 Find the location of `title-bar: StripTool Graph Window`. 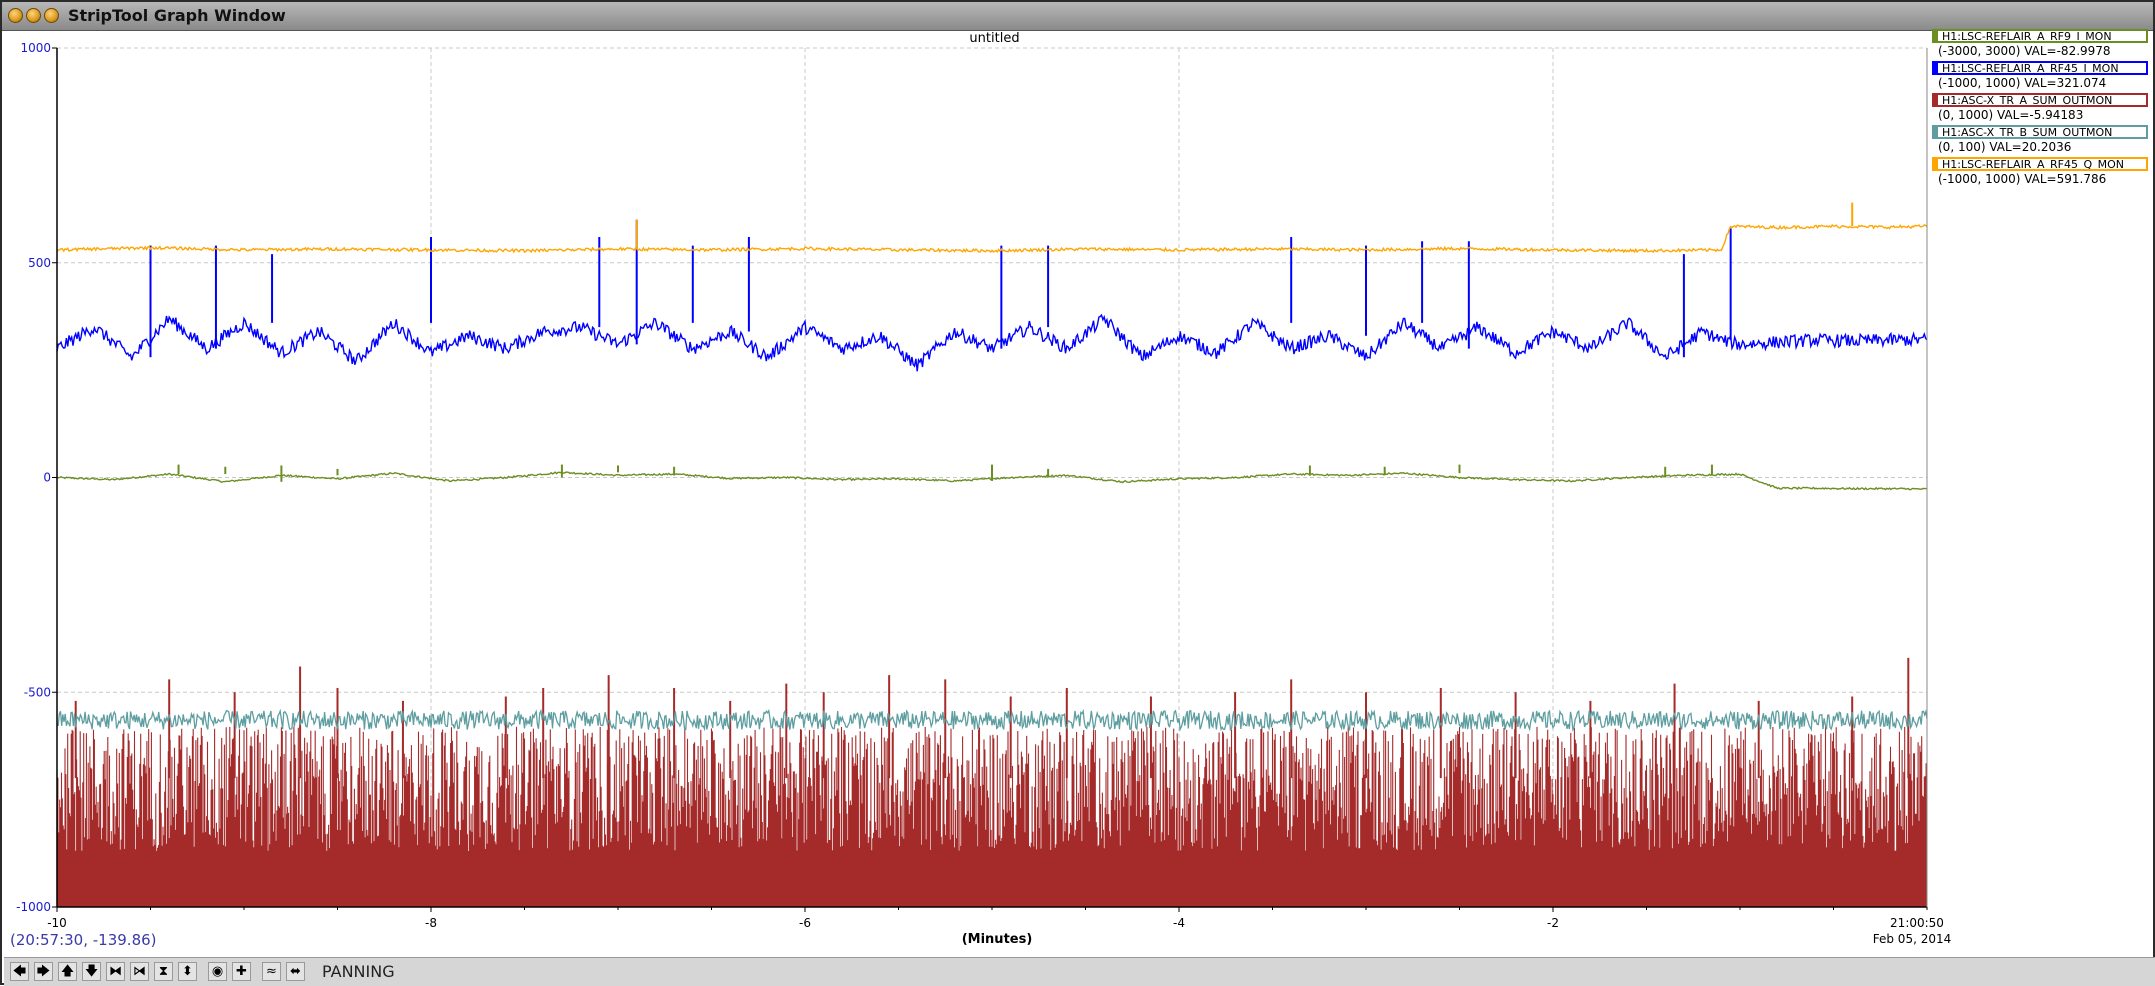

title-bar: StripTool Graph Window is located at coordinates (1077, 16).